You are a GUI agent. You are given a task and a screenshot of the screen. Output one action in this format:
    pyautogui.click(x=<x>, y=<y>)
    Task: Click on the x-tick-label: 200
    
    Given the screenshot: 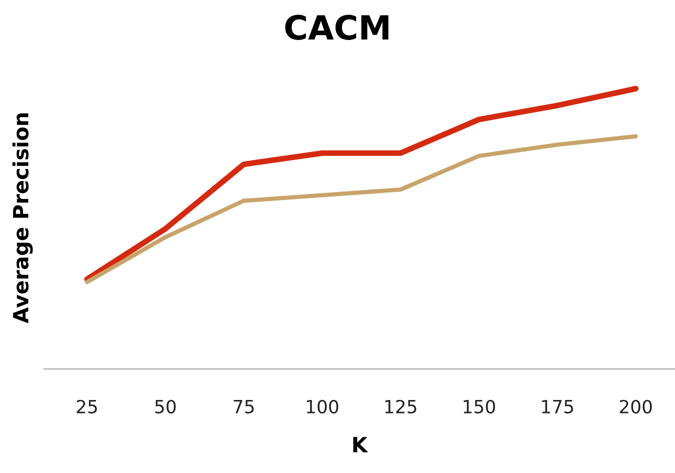 What is the action you would take?
    pyautogui.click(x=636, y=407)
    